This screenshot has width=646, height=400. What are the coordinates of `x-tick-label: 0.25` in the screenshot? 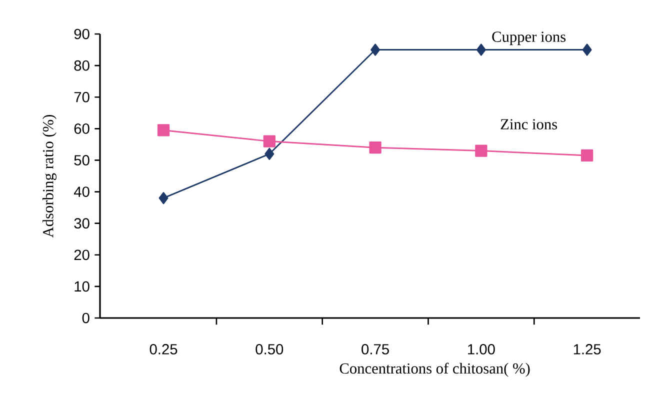 It's located at (164, 349).